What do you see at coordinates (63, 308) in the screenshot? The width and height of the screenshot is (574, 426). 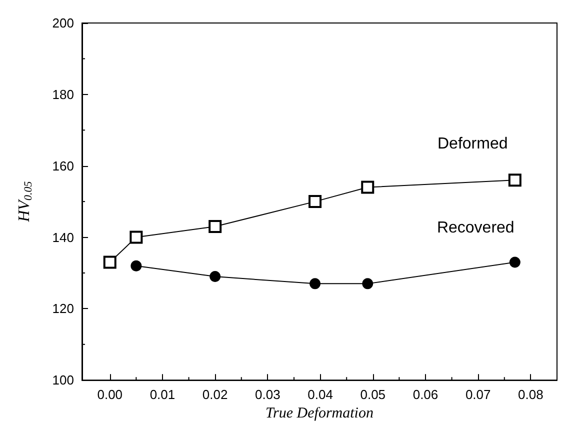 I see `y-tick-label: 120` at bounding box center [63, 308].